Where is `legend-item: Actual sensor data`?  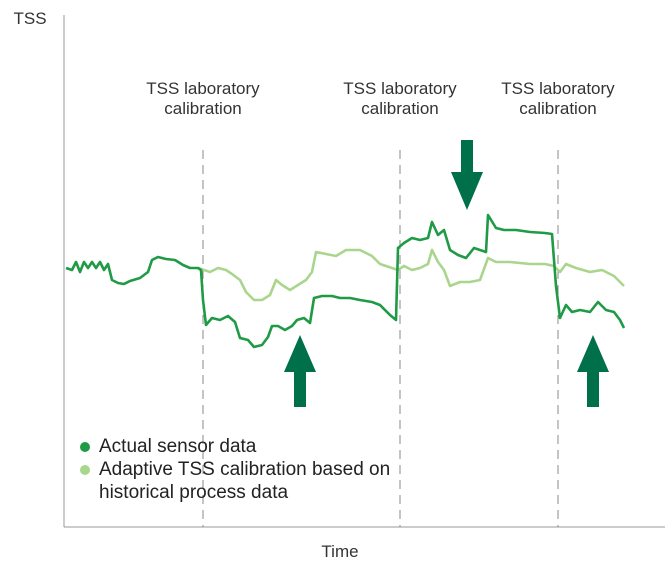 legend-item: Actual sensor data is located at coordinates (243, 446).